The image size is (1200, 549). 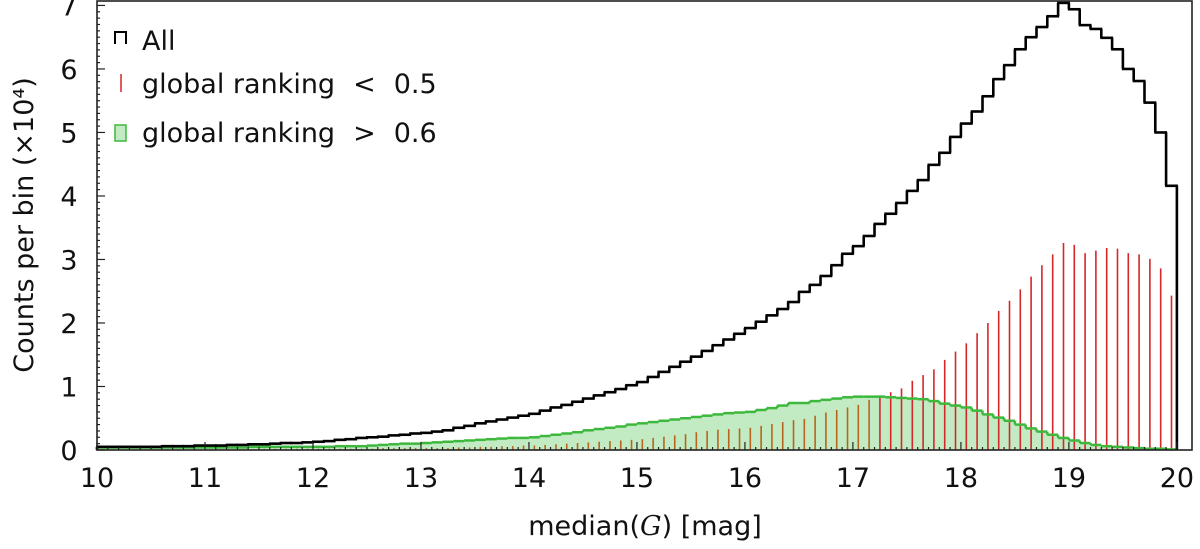 I want to click on y-tick-label: 4, so click(x=68, y=197).